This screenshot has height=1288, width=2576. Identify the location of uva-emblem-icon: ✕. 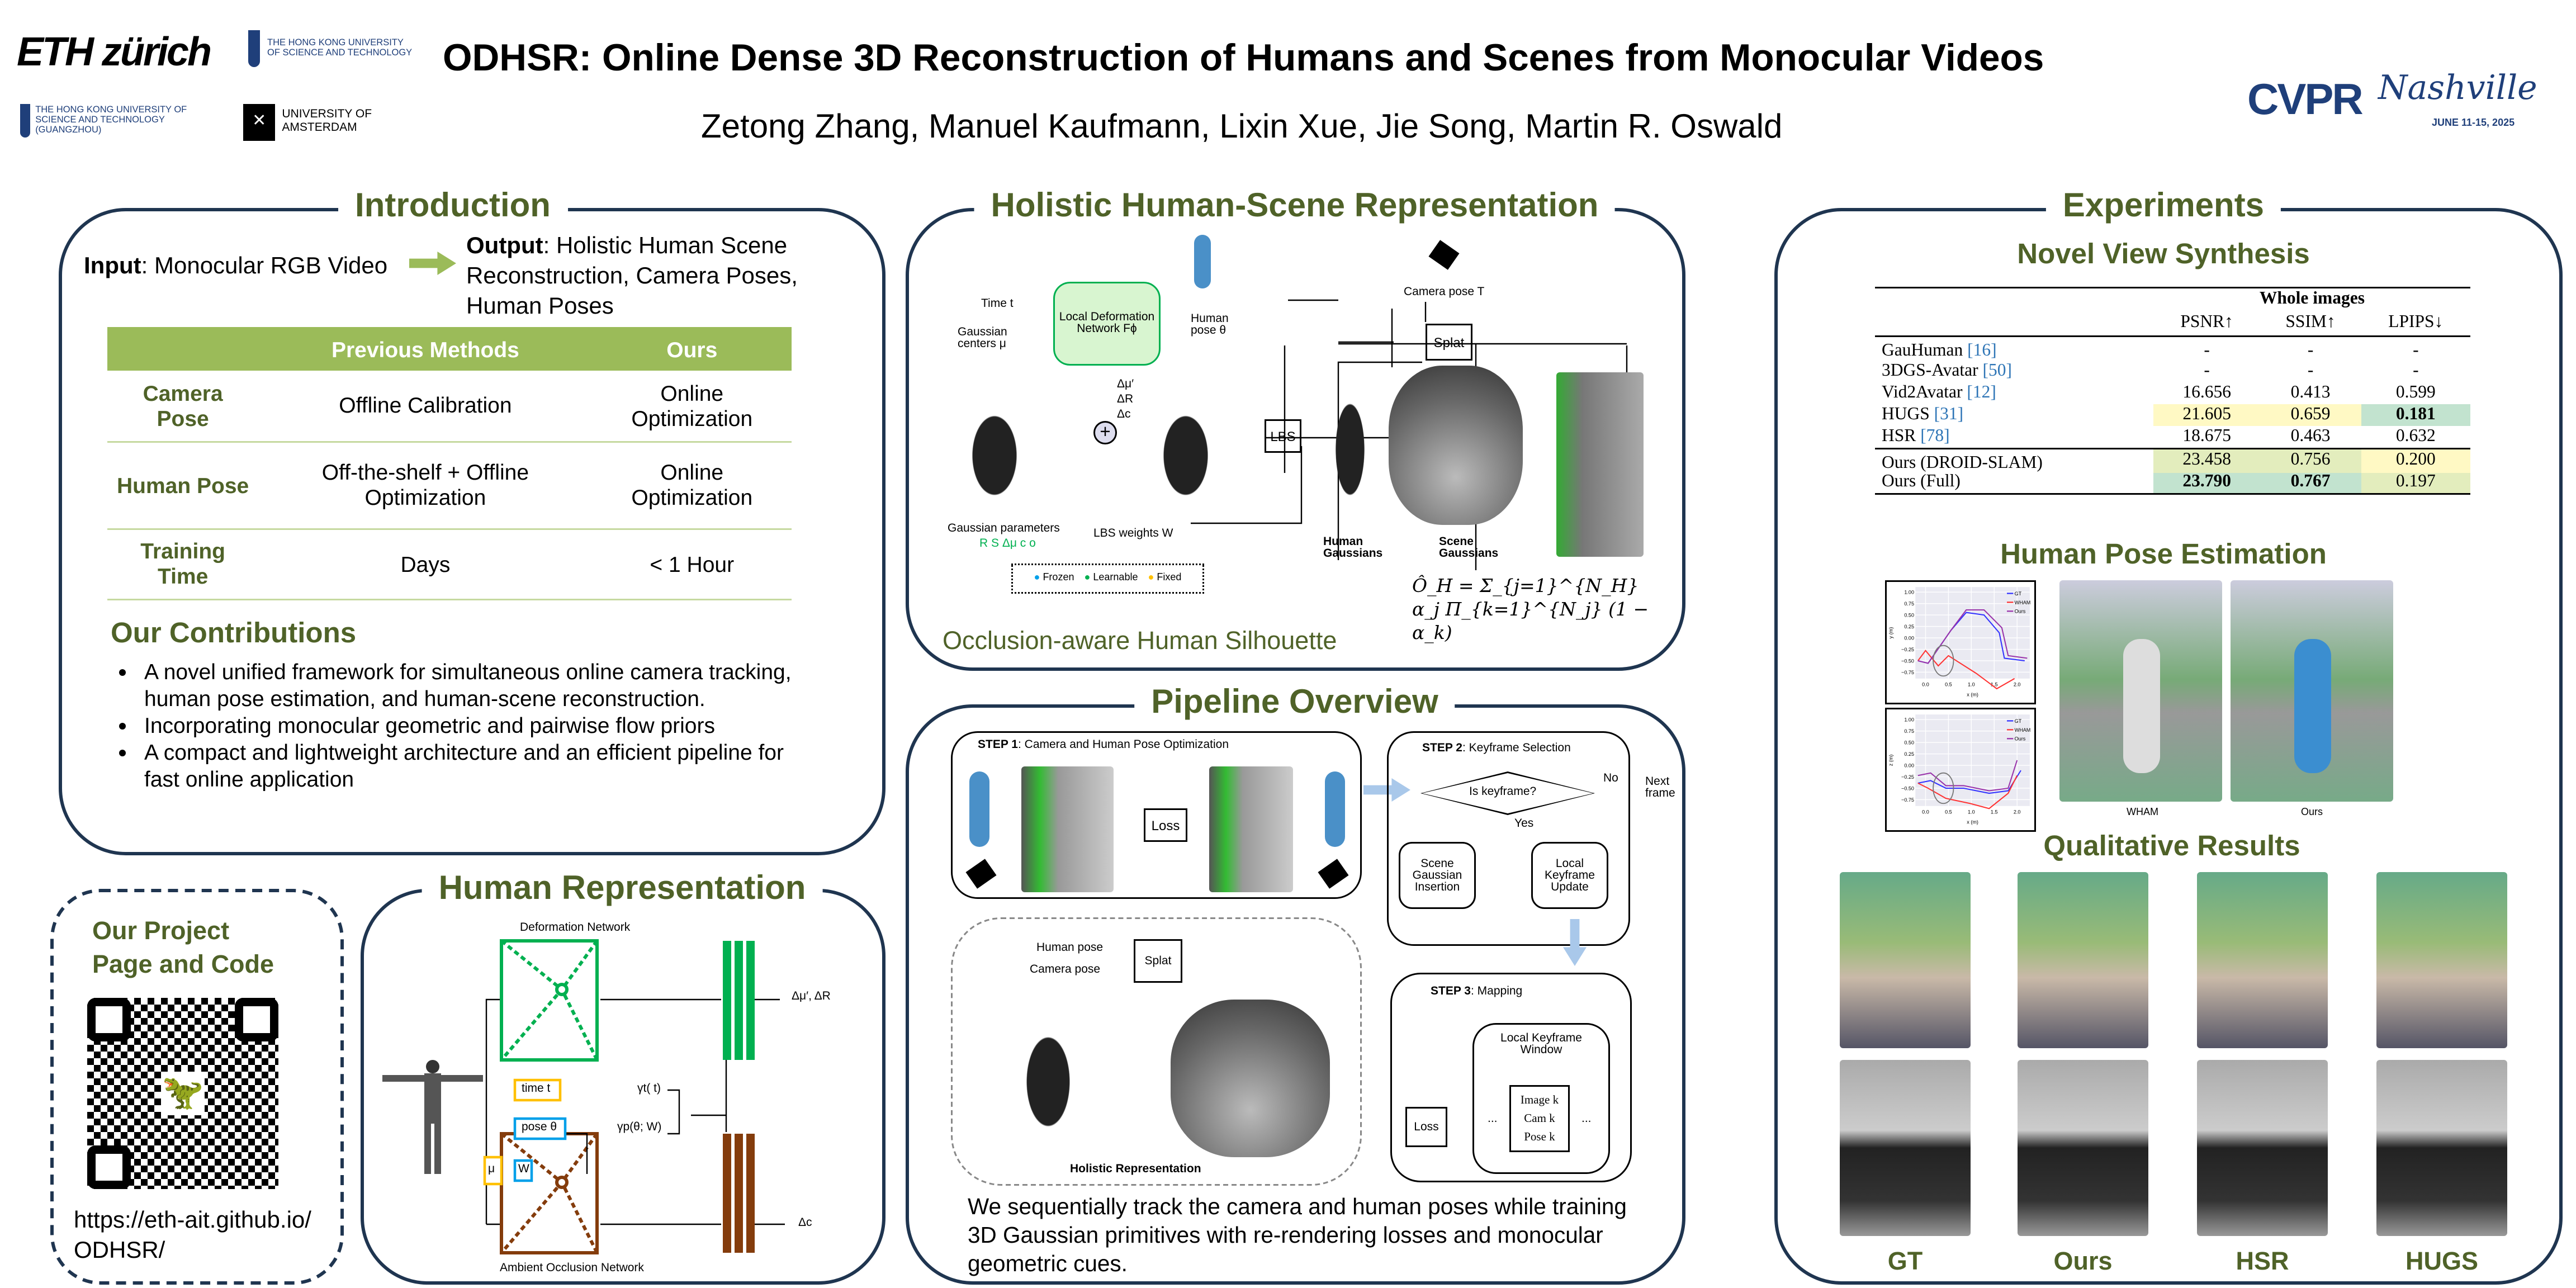
(259, 122).